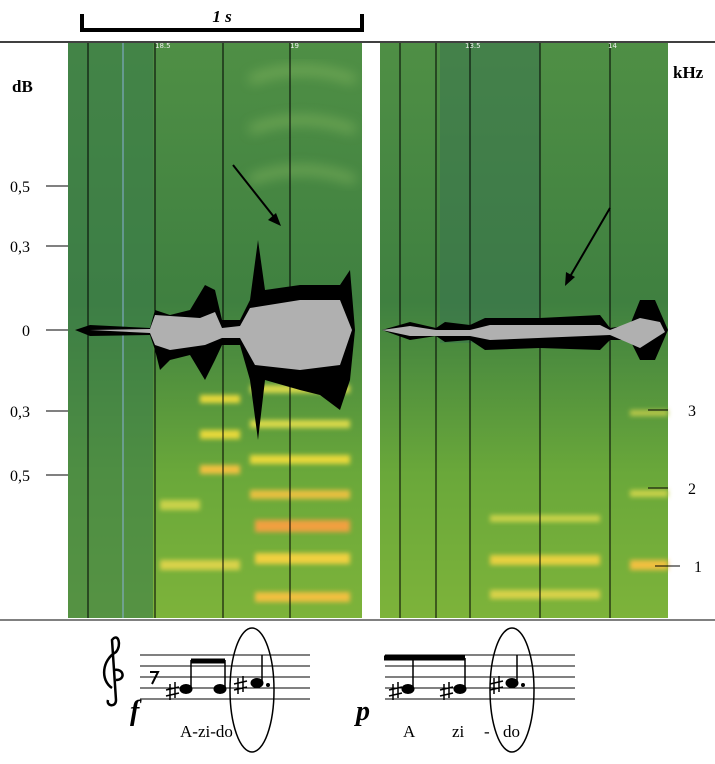  Describe the element at coordinates (39, 281) in the screenshot. I see `left-axis: dB 0,5 0,3 0 0,3 0,5` at that location.